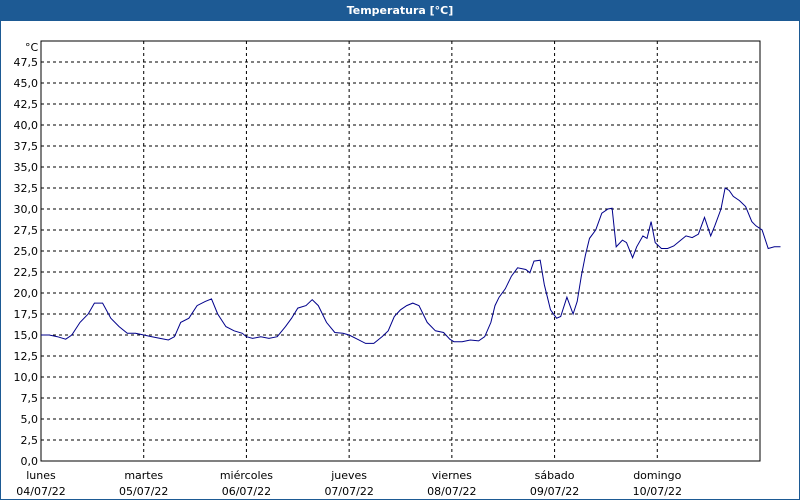 This screenshot has width=800, height=500. Describe the element at coordinates (26, 335) in the screenshot. I see `y-tick-label: 15,0` at that location.